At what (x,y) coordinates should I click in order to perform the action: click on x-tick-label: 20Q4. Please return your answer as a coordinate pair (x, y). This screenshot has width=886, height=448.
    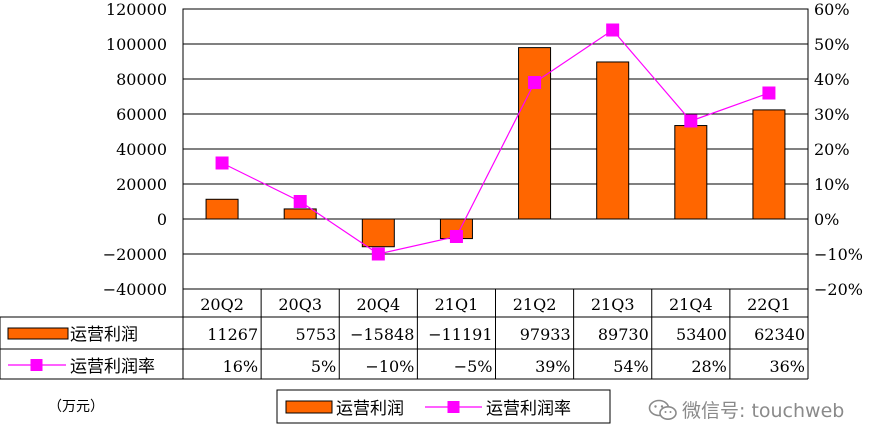
    Looking at the image, I should click on (378, 304).